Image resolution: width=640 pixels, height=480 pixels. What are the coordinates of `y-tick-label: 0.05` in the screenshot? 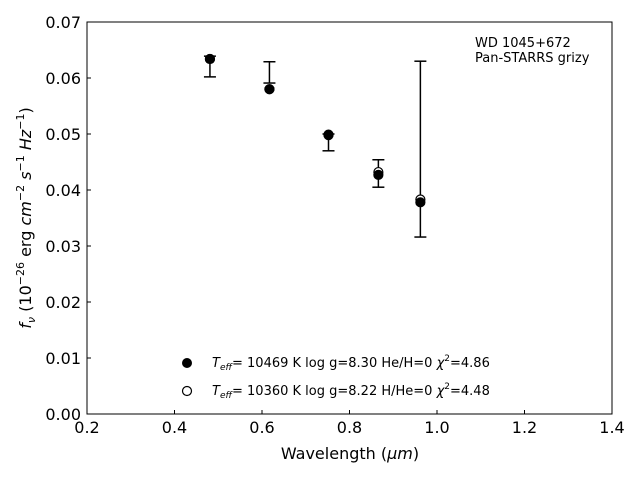 It's located at (63, 134).